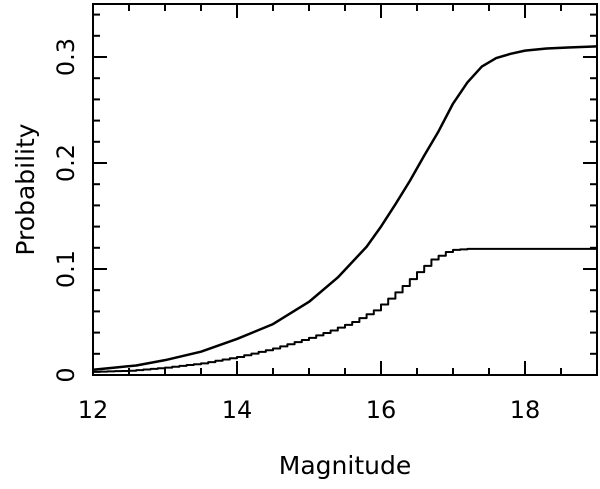  What do you see at coordinates (525, 410) in the screenshot?
I see `x-tick-label: 18` at bounding box center [525, 410].